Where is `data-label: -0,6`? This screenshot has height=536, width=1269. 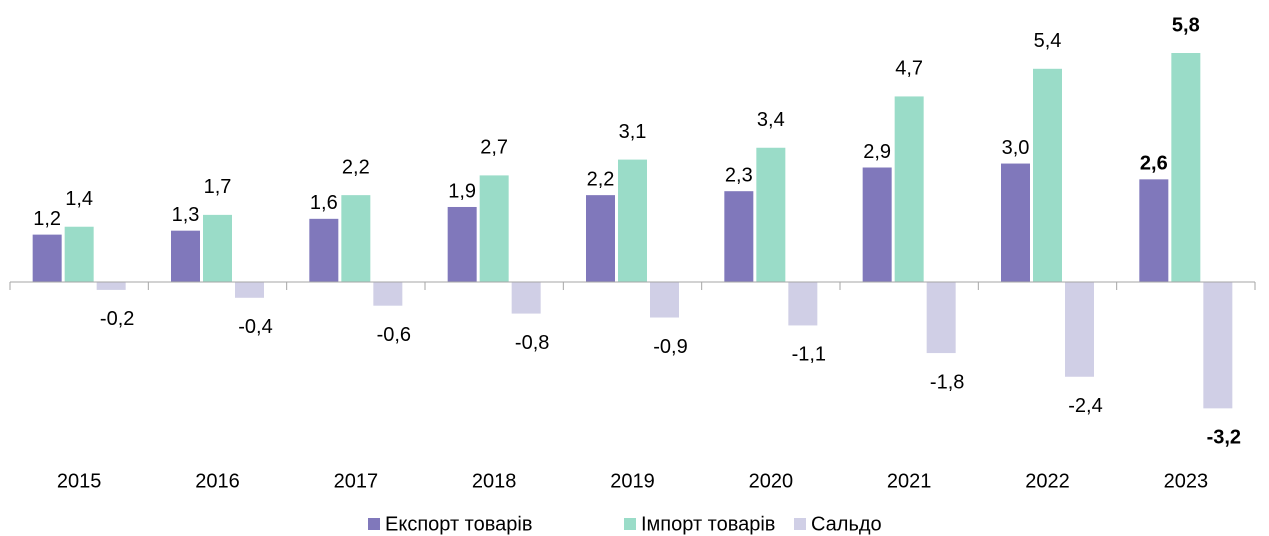
data-label: -0,6 is located at coordinates (394, 335).